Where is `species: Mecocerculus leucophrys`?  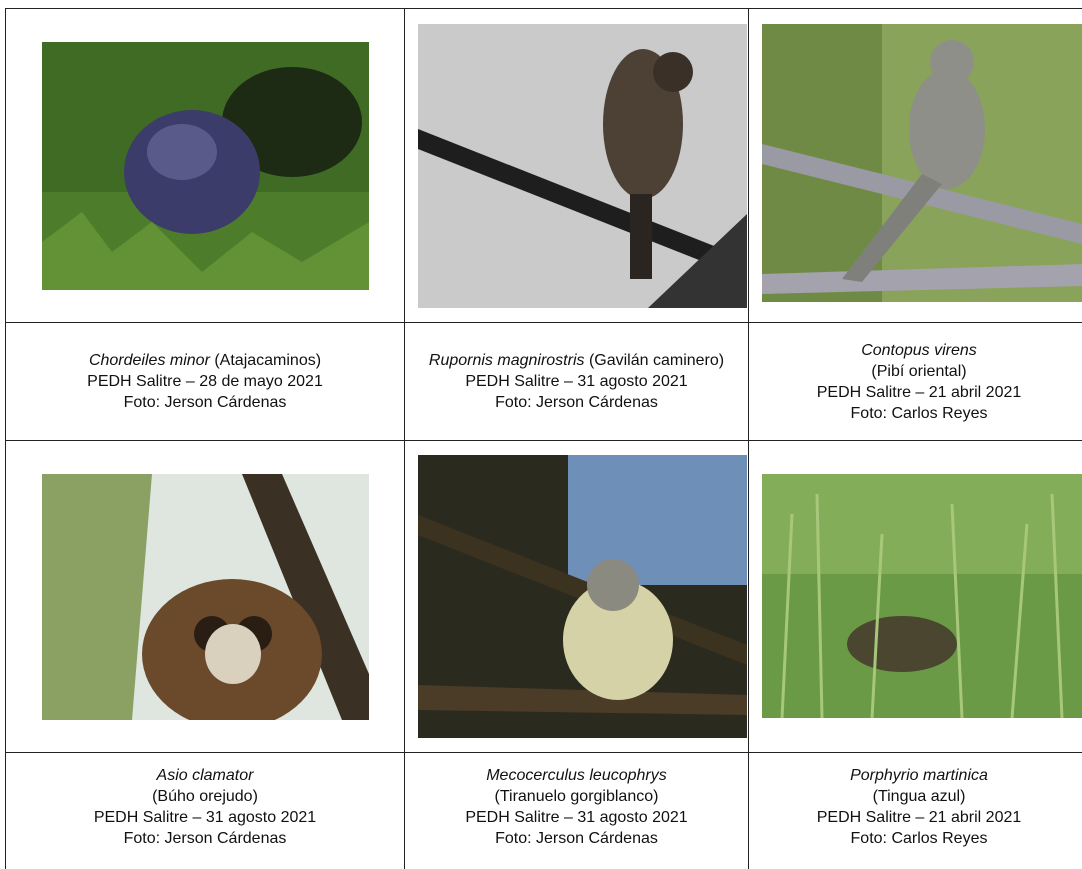 species: Mecocerculus leucophrys is located at coordinates (576, 775).